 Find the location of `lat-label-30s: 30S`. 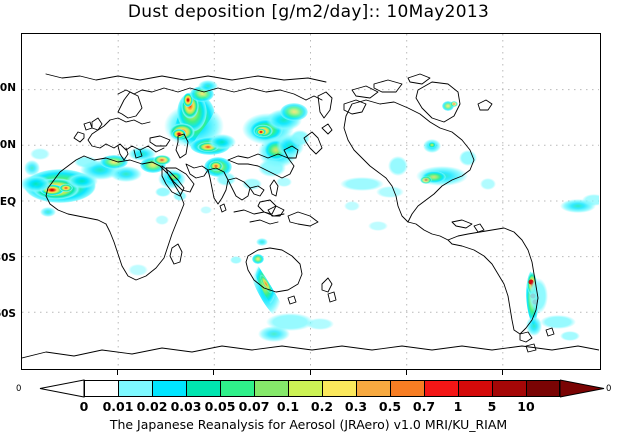

lat-label-30s: 30S is located at coordinates (8, 257).